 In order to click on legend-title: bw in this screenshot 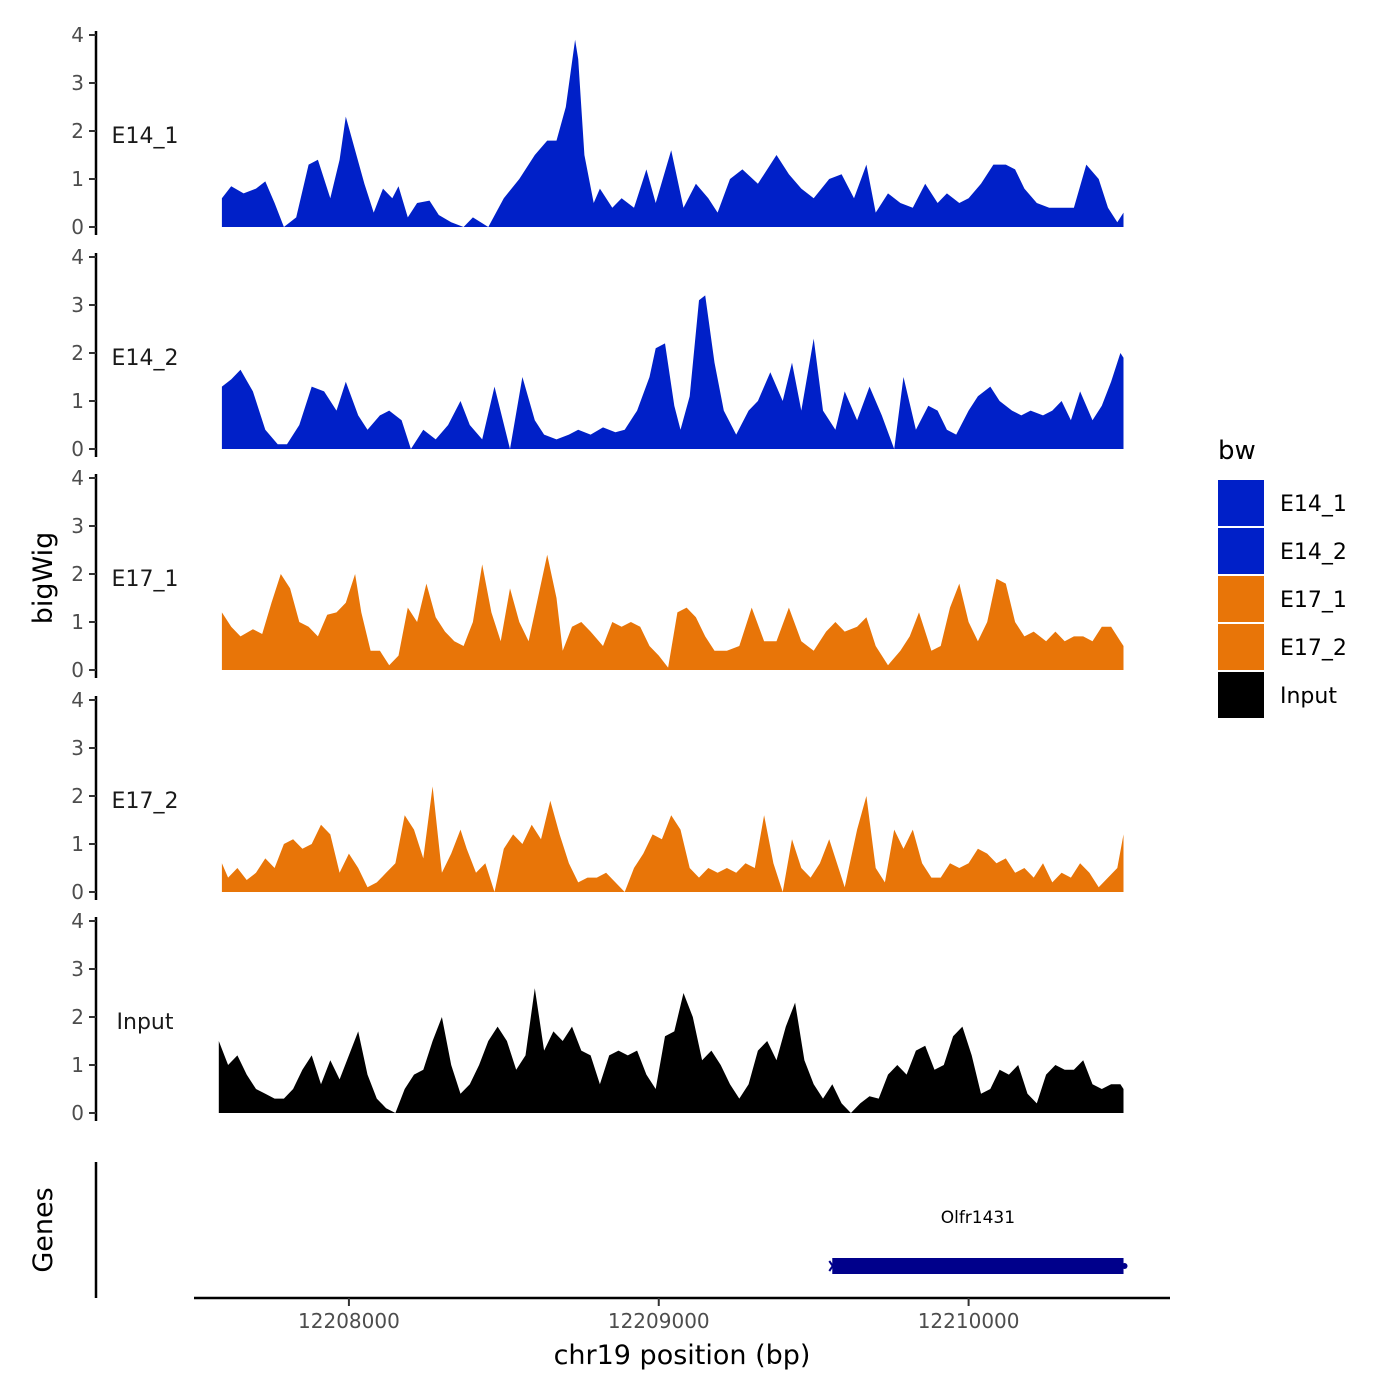, I will do `click(1237, 451)`.